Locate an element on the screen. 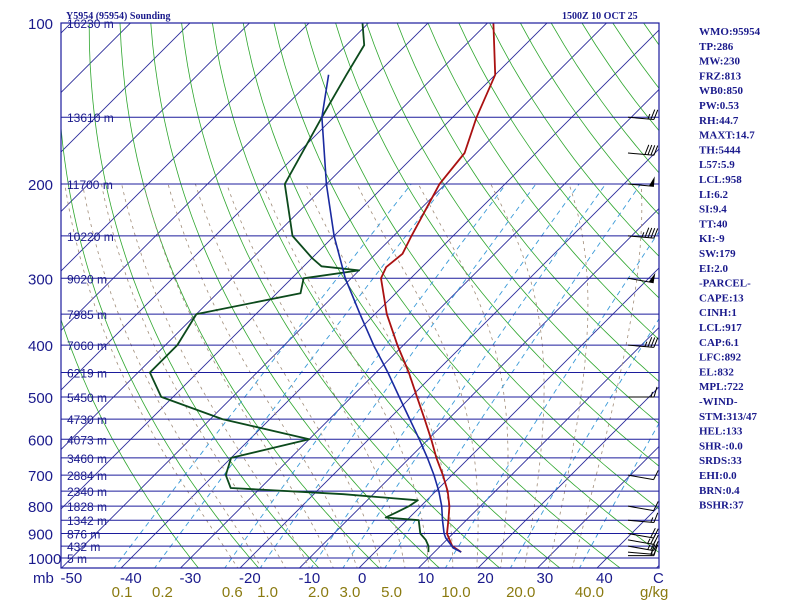 The image size is (800, 600). index-line: EI:2.0 is located at coordinates (714, 269).